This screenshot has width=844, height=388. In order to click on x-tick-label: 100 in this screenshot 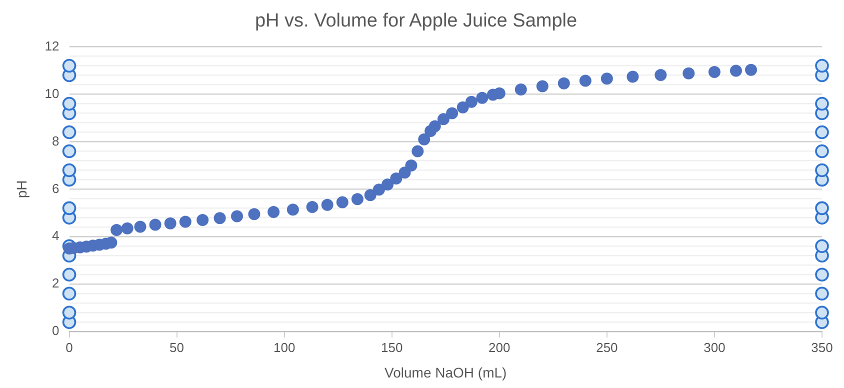, I will do `click(284, 347)`.